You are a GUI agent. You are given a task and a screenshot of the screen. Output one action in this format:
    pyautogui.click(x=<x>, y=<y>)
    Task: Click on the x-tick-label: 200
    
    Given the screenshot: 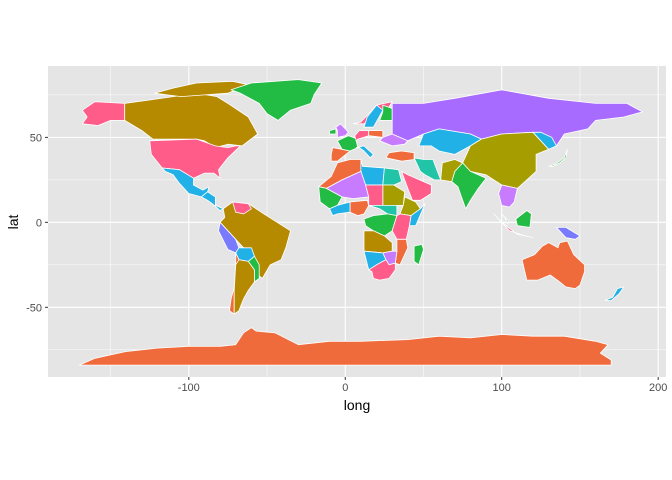 What is the action you would take?
    pyautogui.click(x=658, y=388)
    